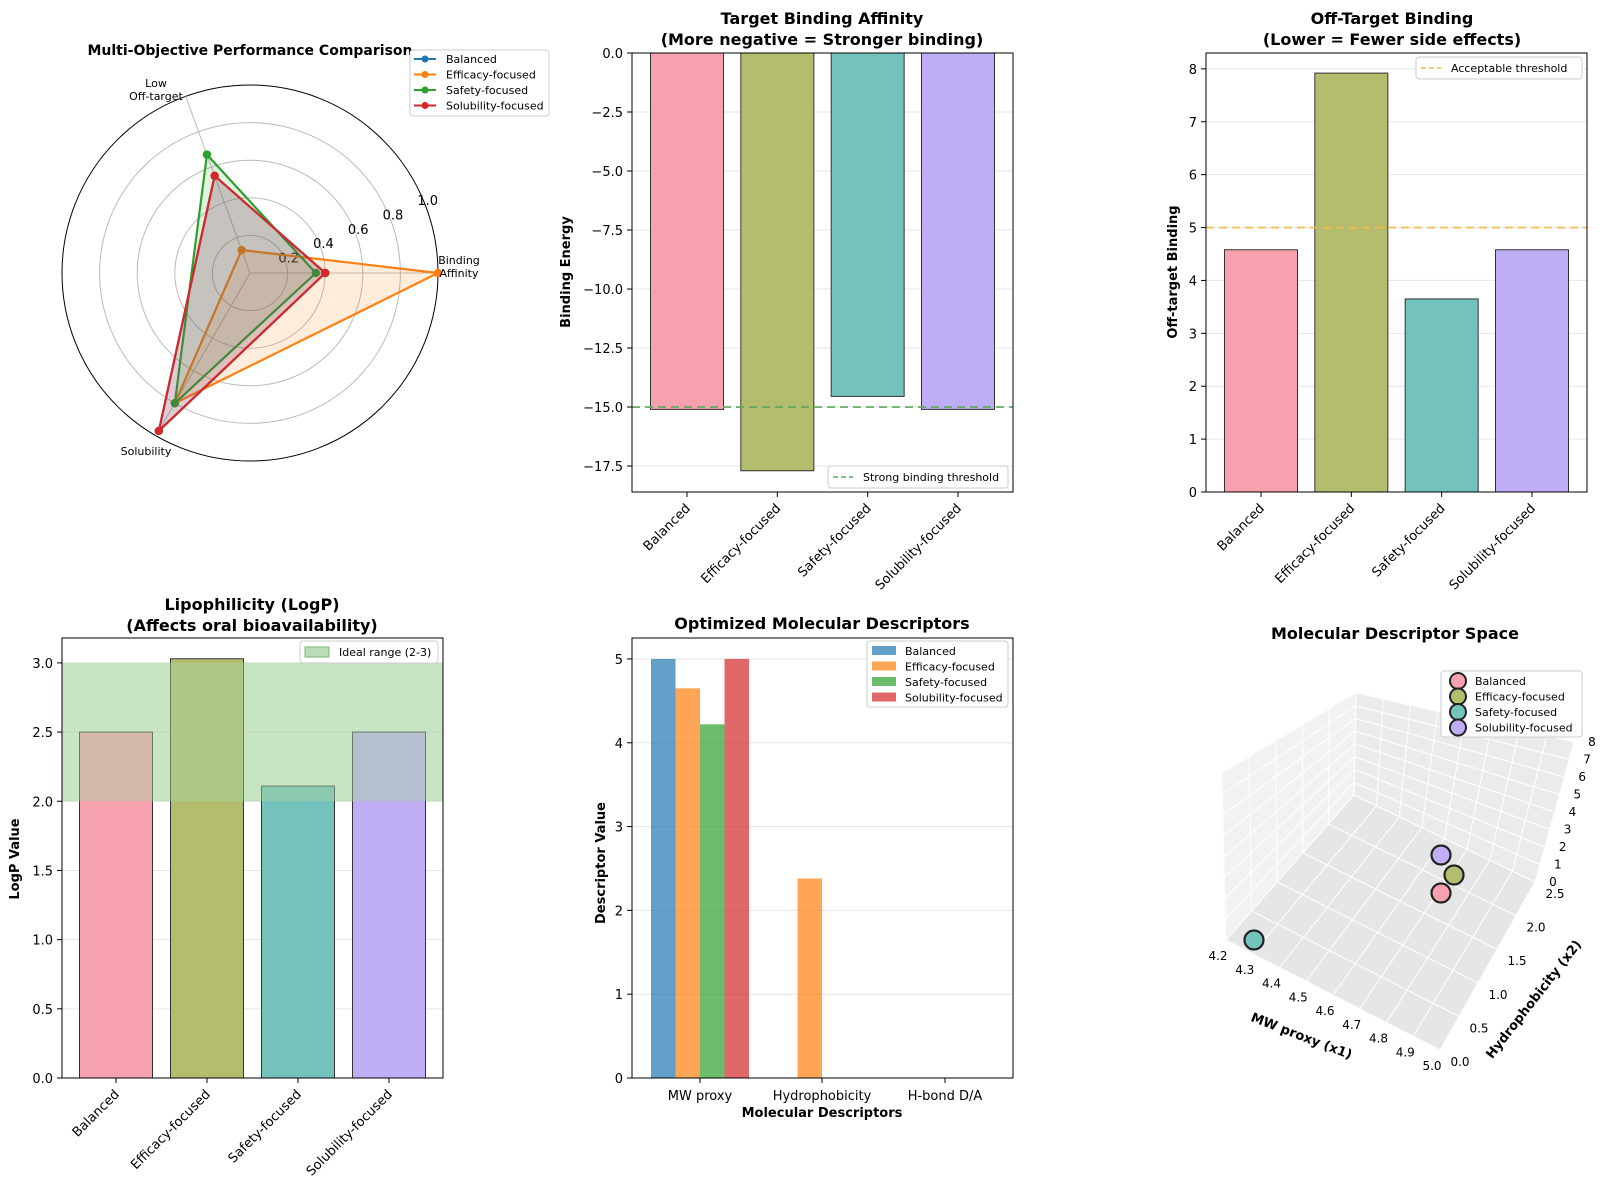 Image resolution: width=1602 pixels, height=1189 pixels. Describe the element at coordinates (42, 871) in the screenshot. I see `p4-ytick-label-3: 1.5` at that location.